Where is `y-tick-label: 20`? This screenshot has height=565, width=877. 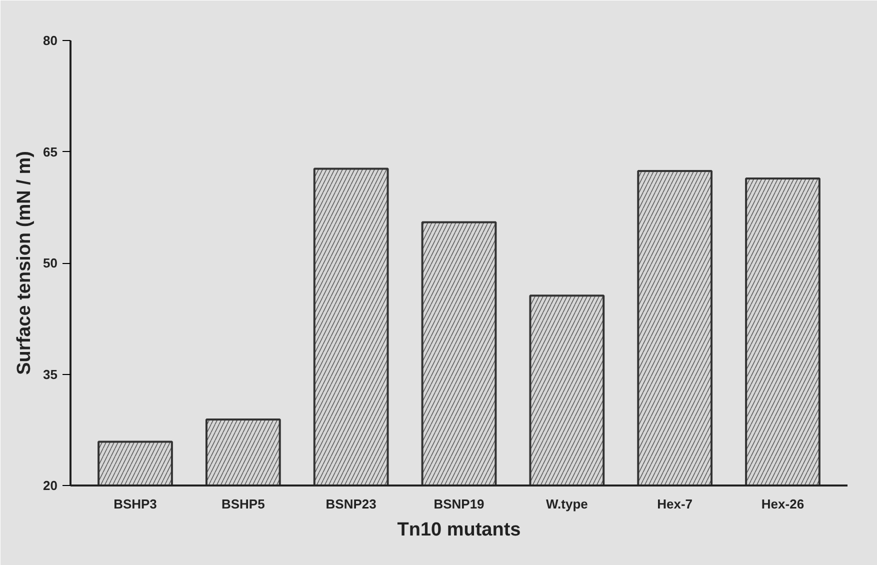 y-tick-label: 20 is located at coordinates (50, 485).